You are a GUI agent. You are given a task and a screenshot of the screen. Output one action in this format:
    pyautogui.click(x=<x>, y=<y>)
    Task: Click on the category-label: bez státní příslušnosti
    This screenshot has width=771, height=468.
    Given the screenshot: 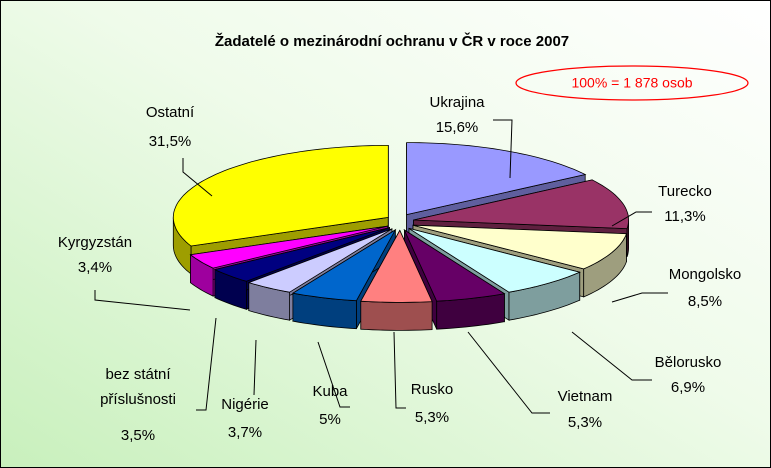 What is the action you would take?
    pyautogui.click(x=138, y=387)
    